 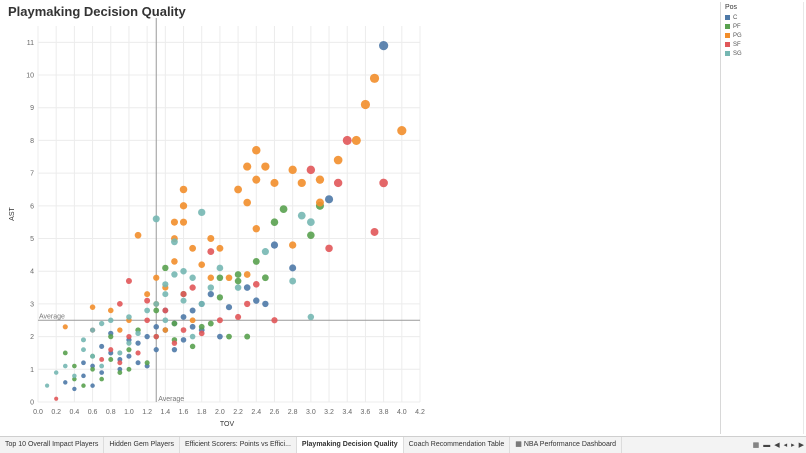 I want to click on legend-item-pg: PG, so click(x=762, y=35).